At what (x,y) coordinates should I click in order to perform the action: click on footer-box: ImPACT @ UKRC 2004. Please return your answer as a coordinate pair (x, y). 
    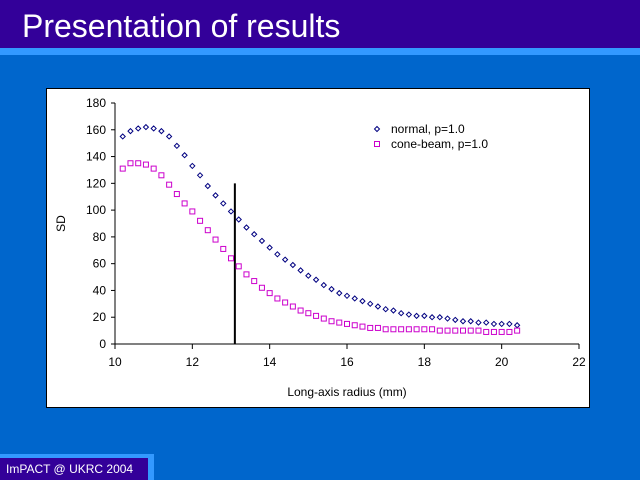
    Looking at the image, I should click on (77, 467).